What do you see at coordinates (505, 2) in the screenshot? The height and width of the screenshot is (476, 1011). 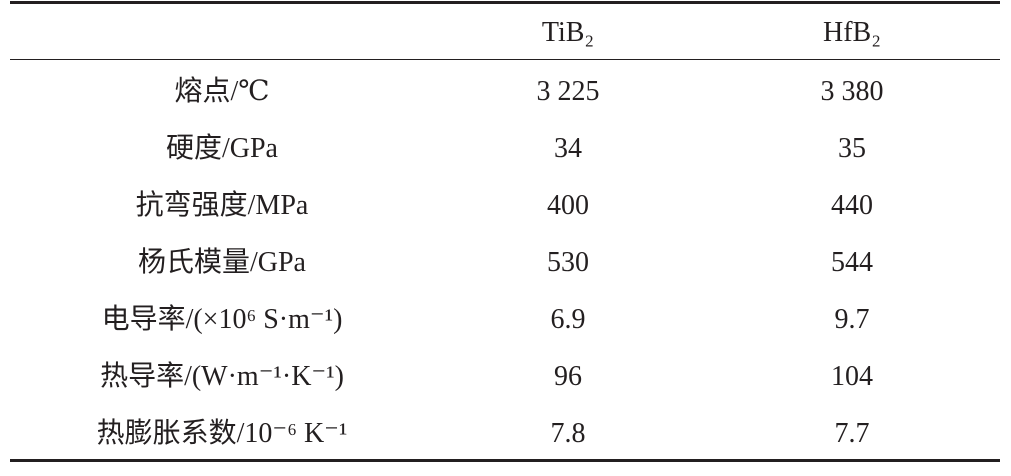 I see `top-rule` at bounding box center [505, 2].